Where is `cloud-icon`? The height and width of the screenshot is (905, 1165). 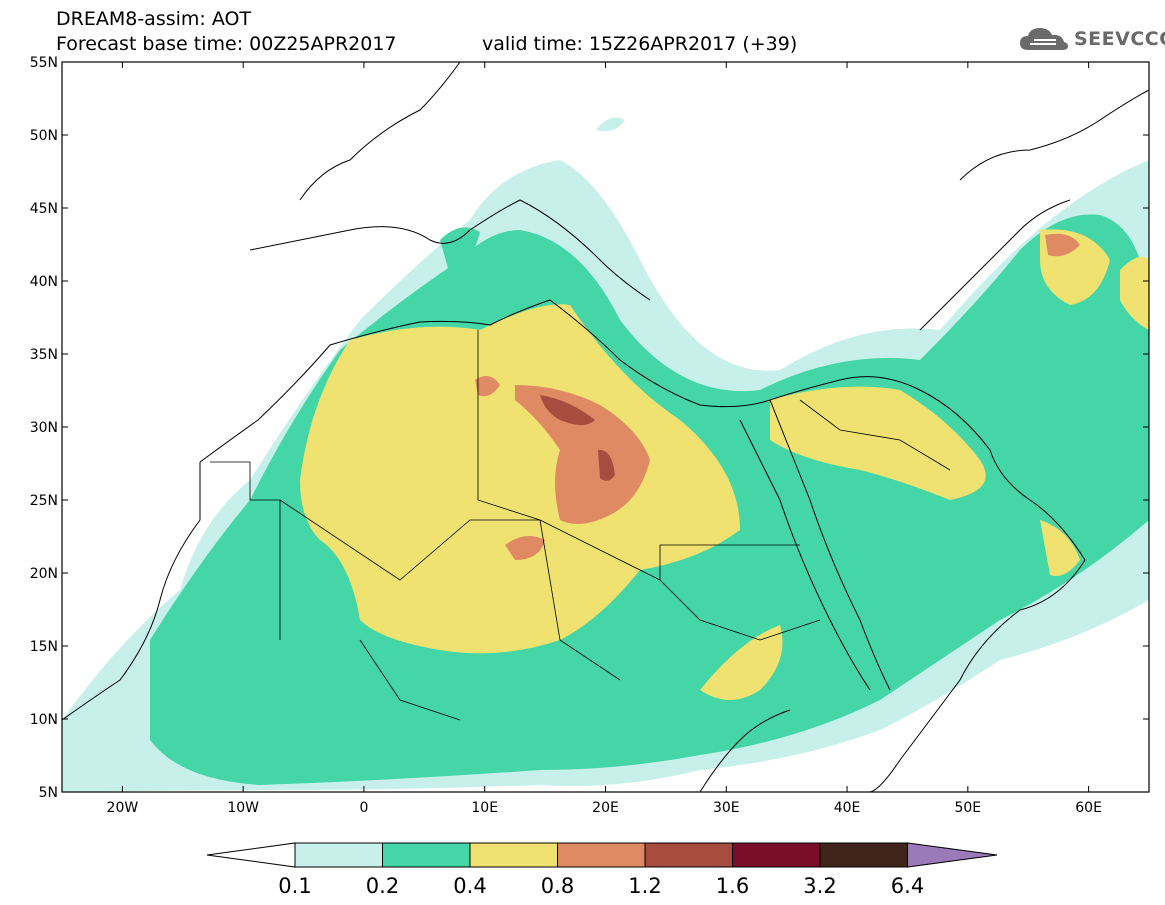
cloud-icon is located at coordinates (1044, 39).